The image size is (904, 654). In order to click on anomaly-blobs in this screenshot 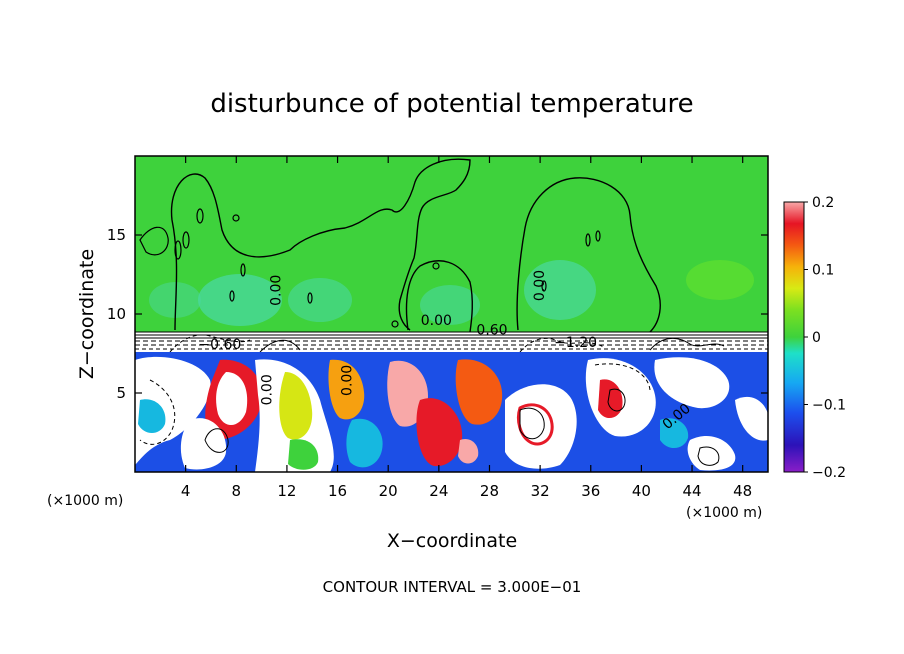, I will do `click(451, 414)`.